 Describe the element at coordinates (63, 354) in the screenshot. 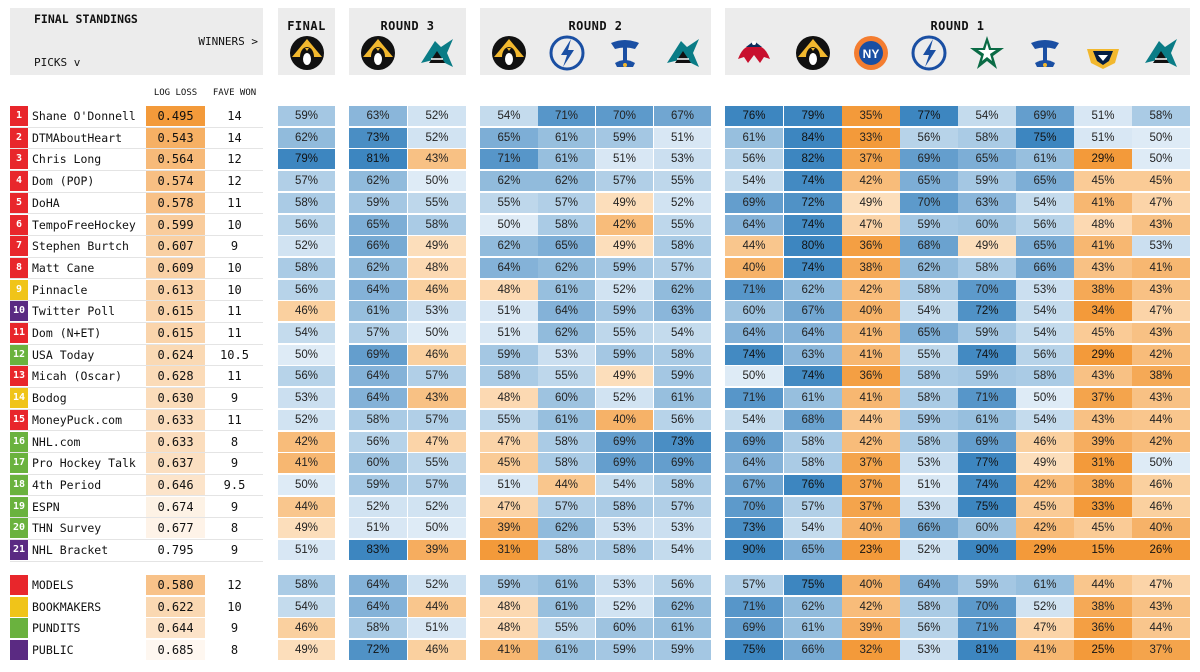

I see `participant-name: USA Today` at that location.